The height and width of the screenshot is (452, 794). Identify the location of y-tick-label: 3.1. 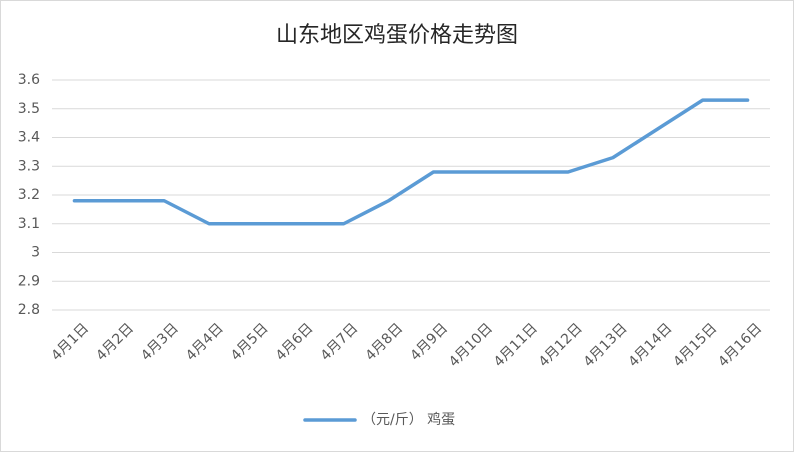
(29, 224).